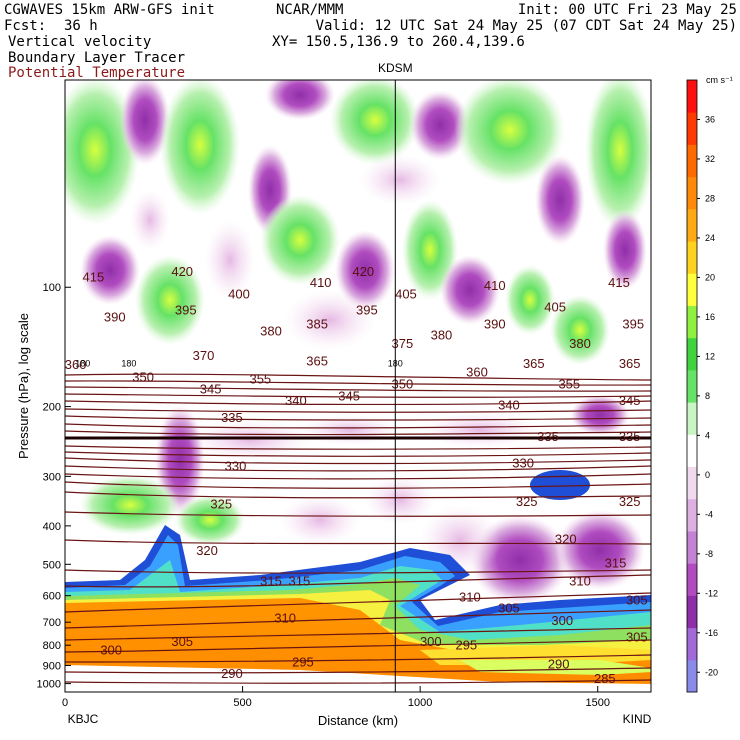 Image resolution: width=740 pixels, height=740 pixels. I want to click on center-title: NCAR/MMM, so click(309, 10).